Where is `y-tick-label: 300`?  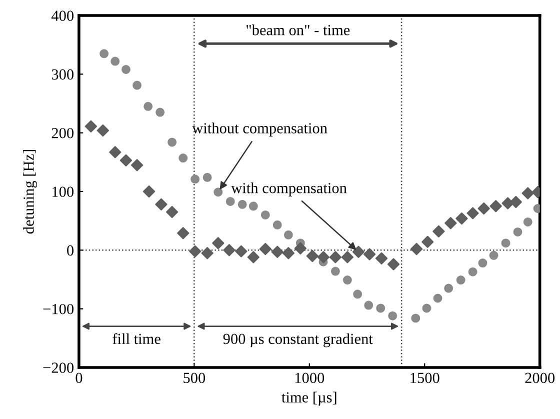 y-tick-label: 300 is located at coordinates (63, 74).